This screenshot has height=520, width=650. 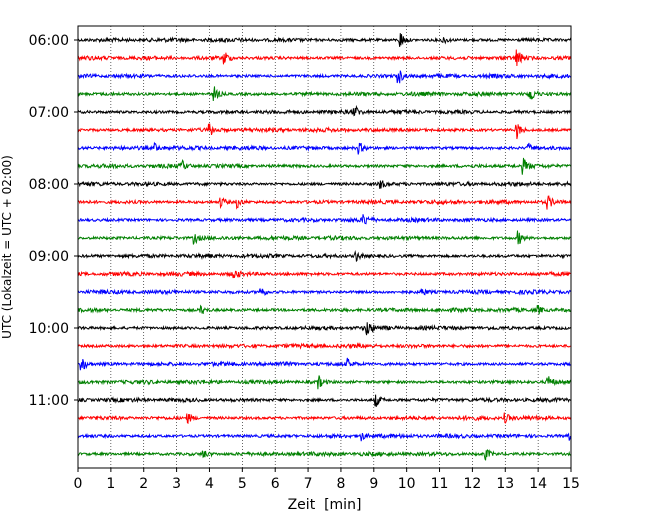 What do you see at coordinates (49, 185) in the screenshot?
I see `y-tick-label: 08:00` at bounding box center [49, 185].